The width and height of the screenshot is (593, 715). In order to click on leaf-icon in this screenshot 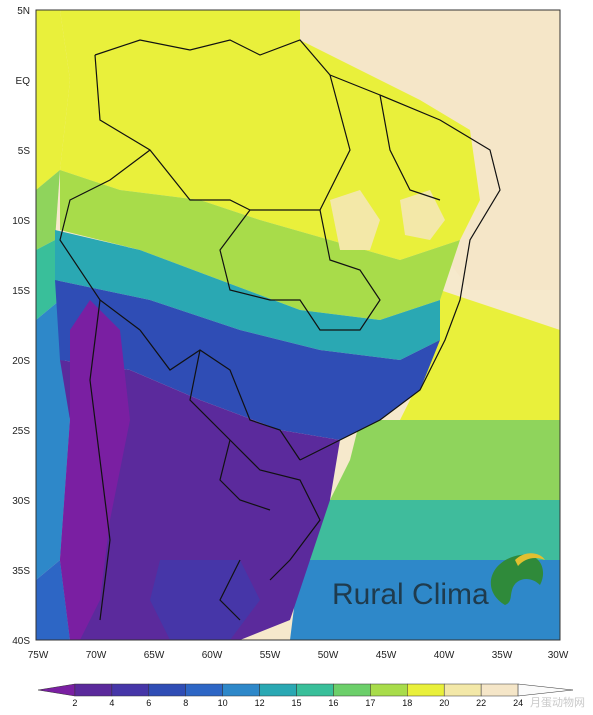, I will do `click(517, 579)`.